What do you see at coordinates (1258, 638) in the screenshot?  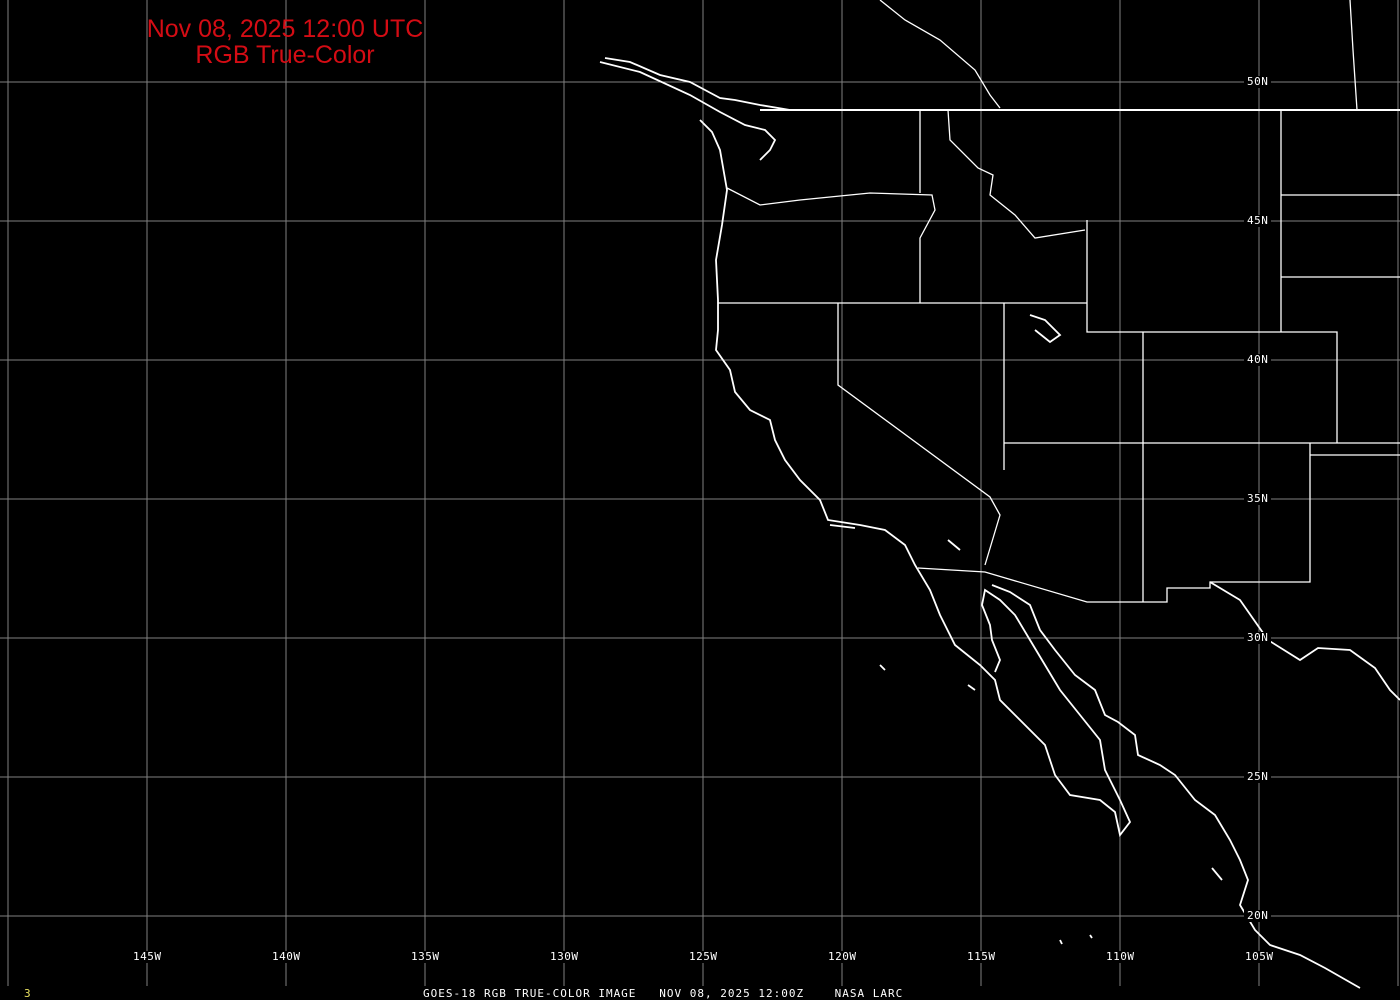 I see `latitude-label: 30N` at bounding box center [1258, 638].